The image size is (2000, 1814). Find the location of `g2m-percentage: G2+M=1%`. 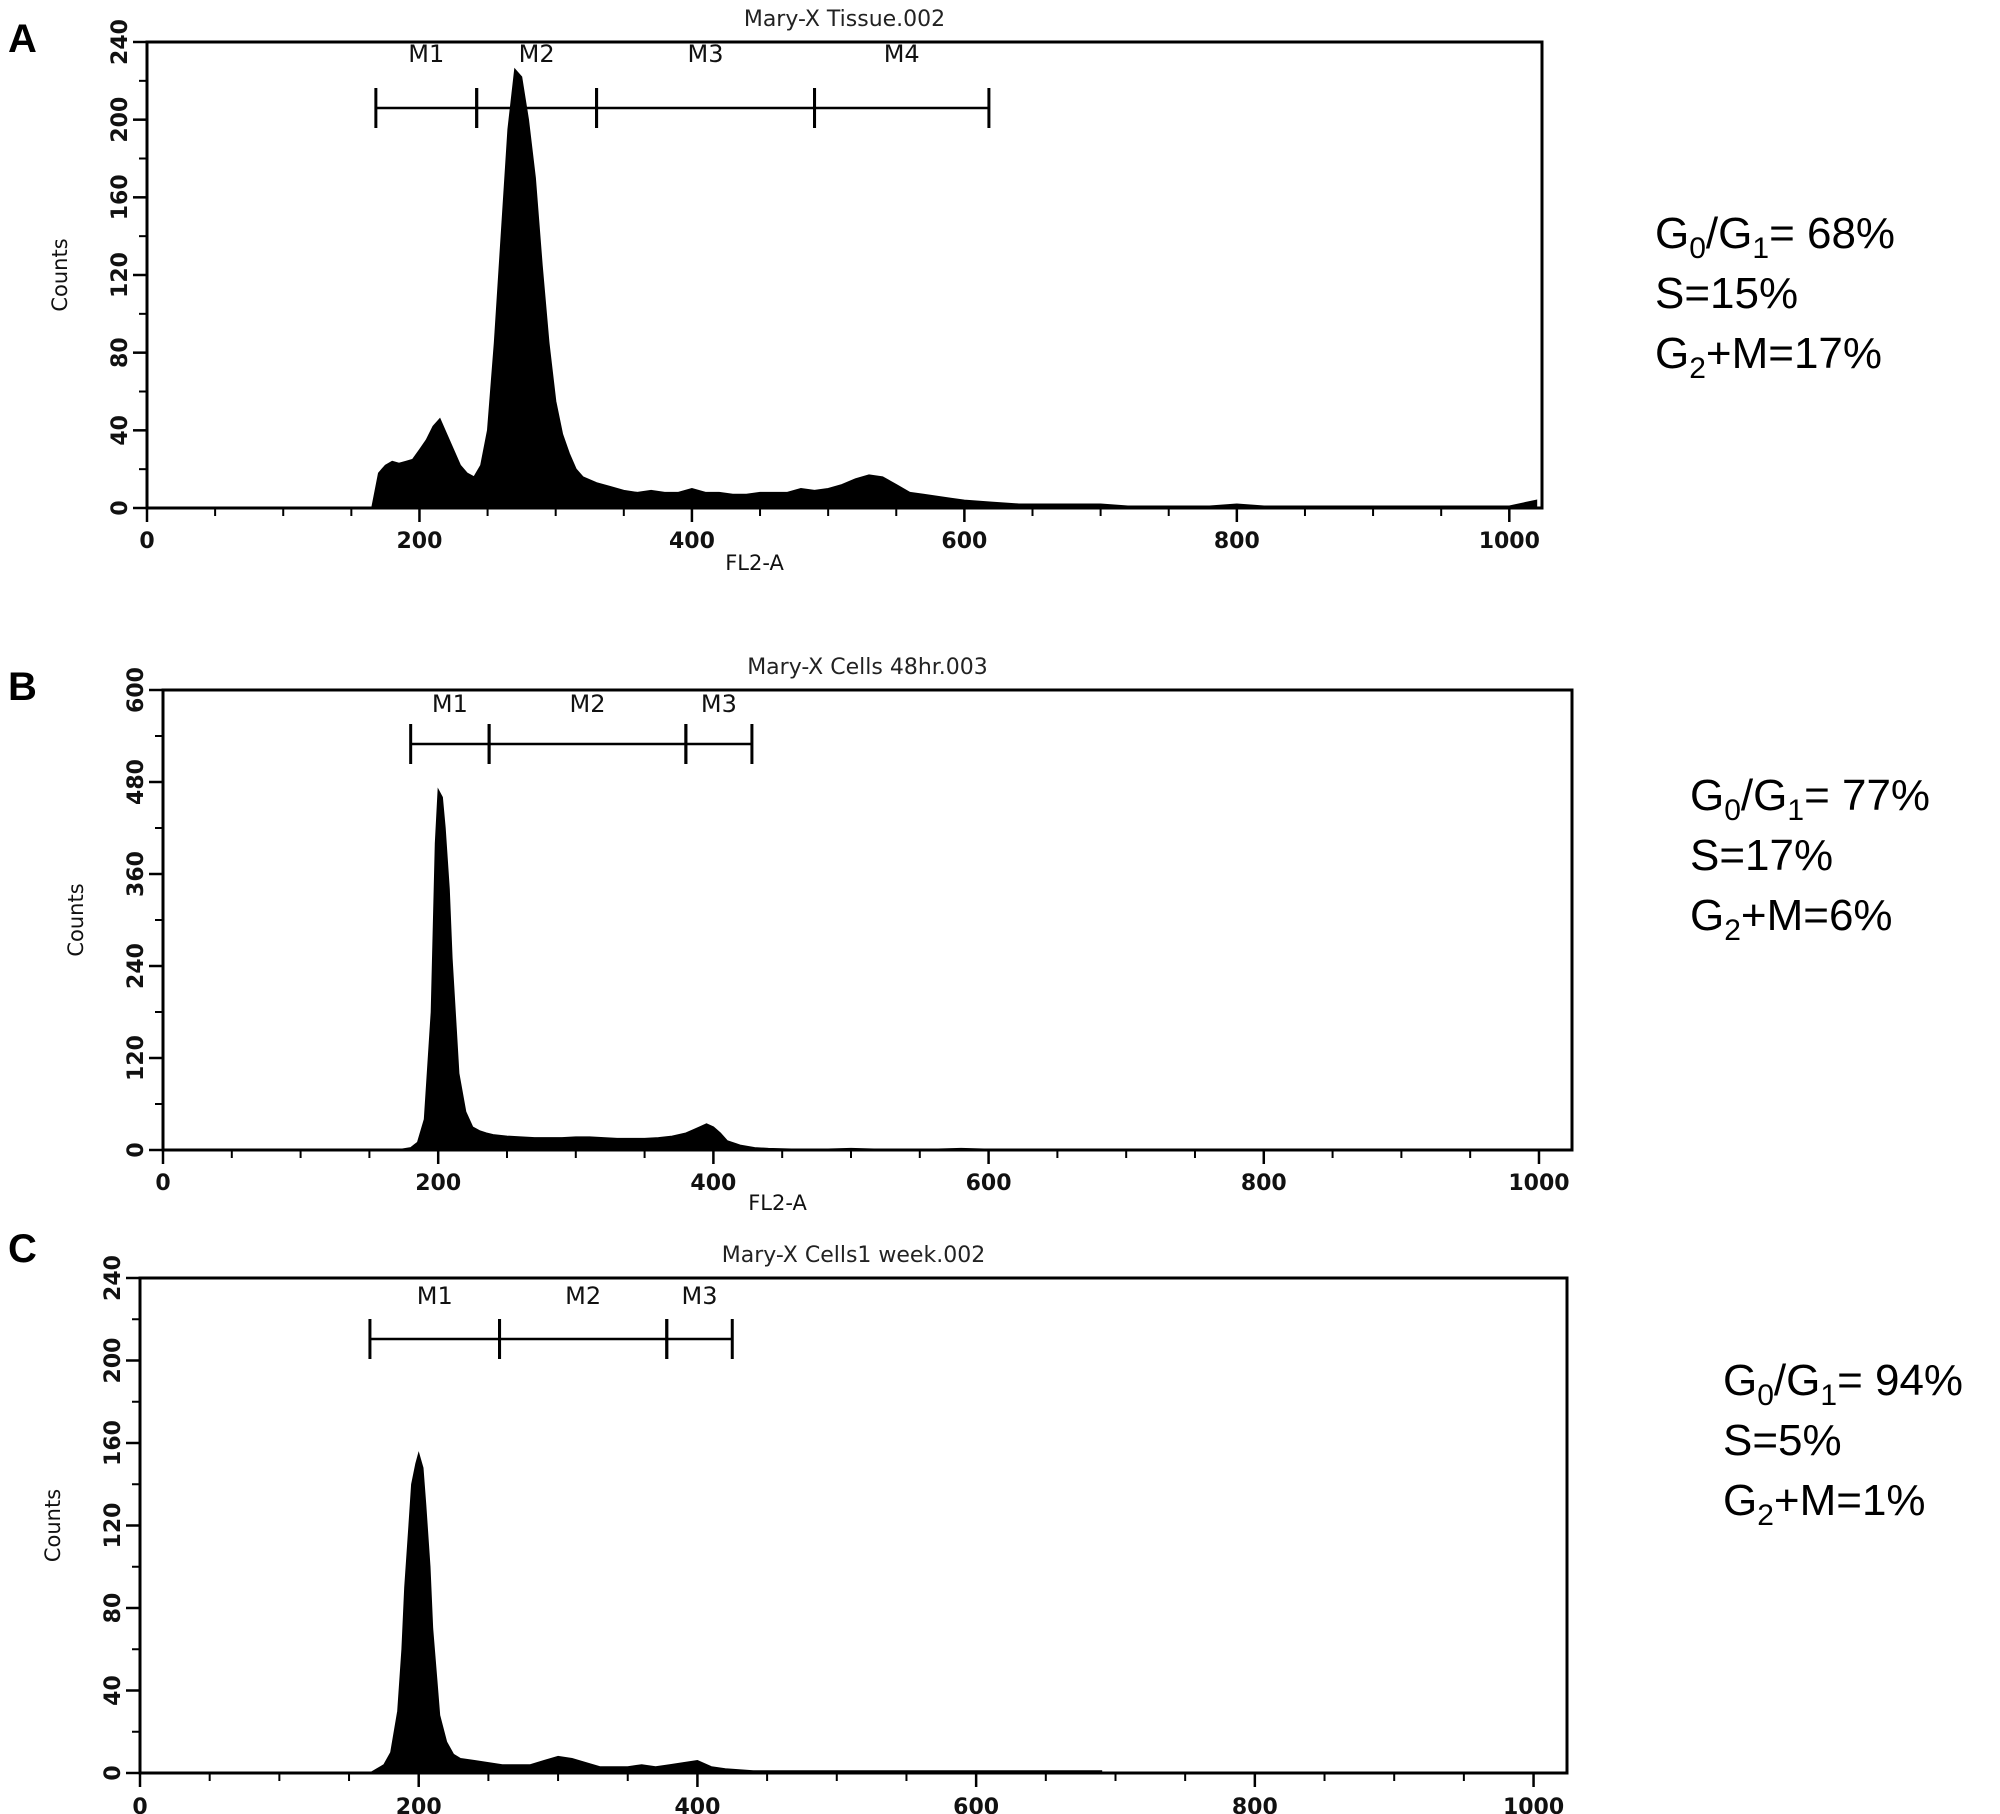

g2m-percentage: G2+M=1% is located at coordinates (1824, 1504).